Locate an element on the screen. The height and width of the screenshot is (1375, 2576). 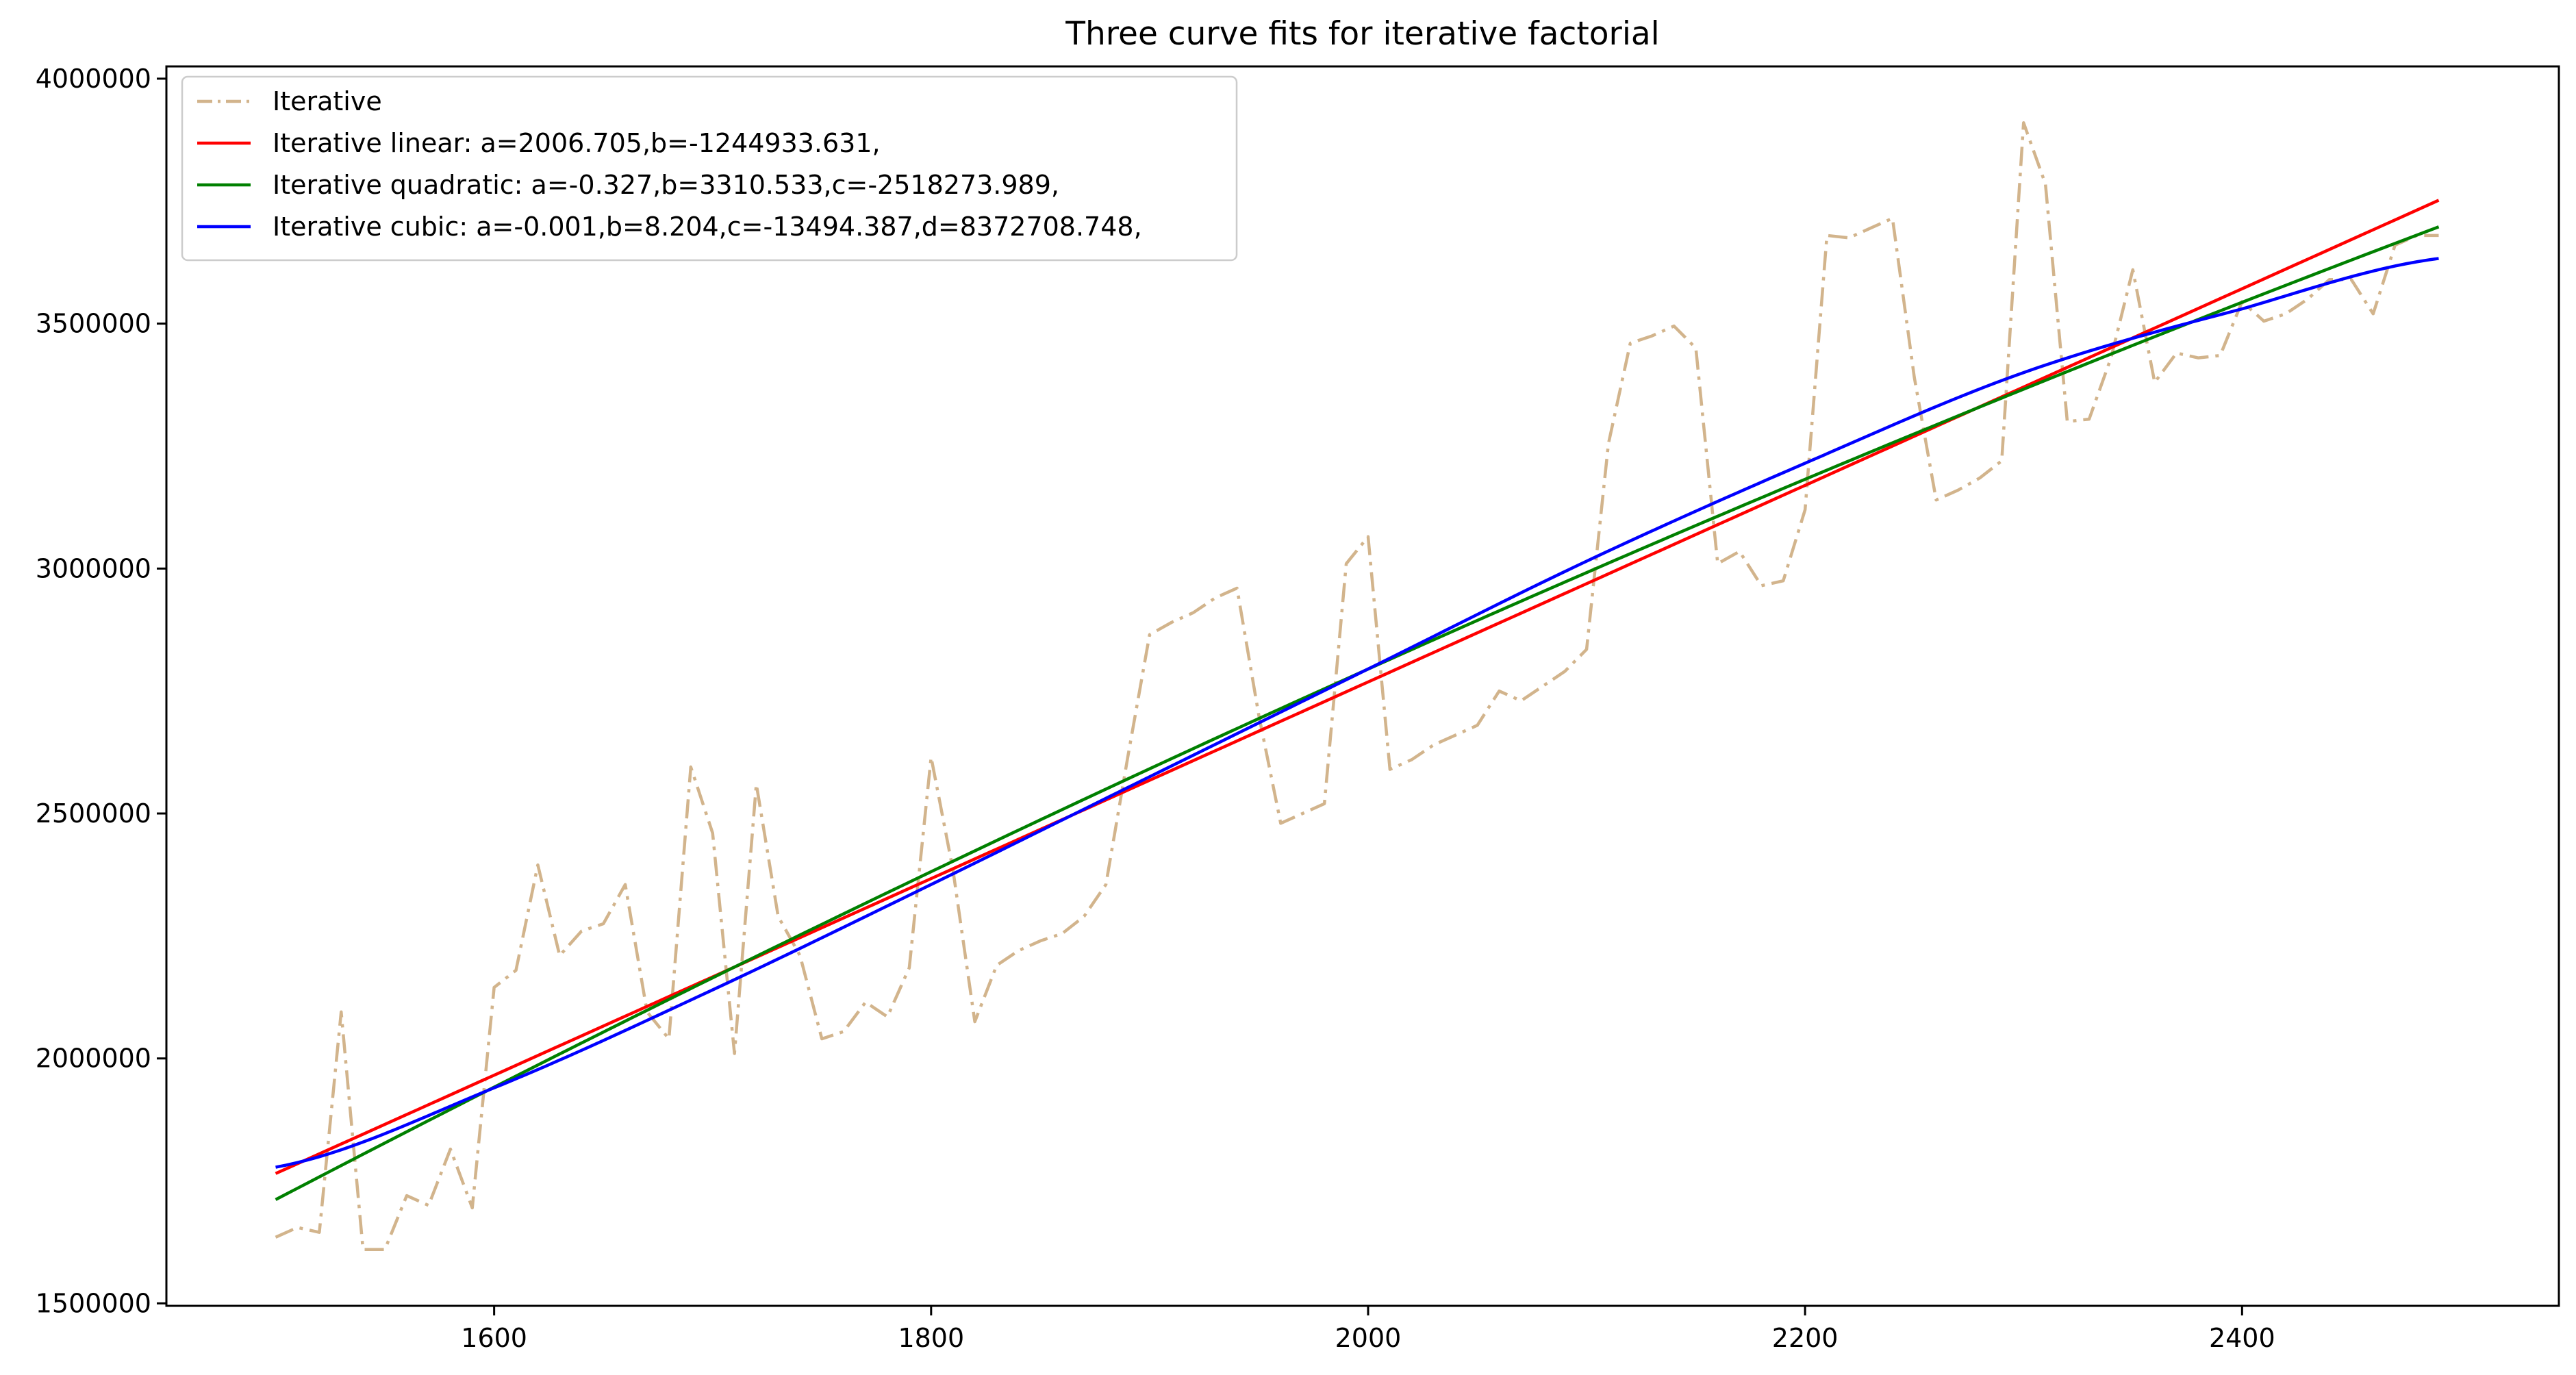
y-tick-label: 2500000 is located at coordinates (93, 813).